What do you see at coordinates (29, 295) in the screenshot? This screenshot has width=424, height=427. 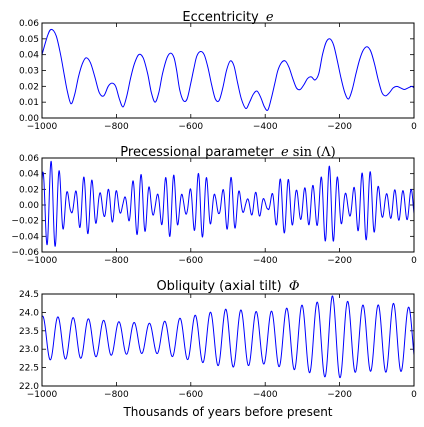 I see `obliquity-ytick-label: 24.5` at bounding box center [29, 295].